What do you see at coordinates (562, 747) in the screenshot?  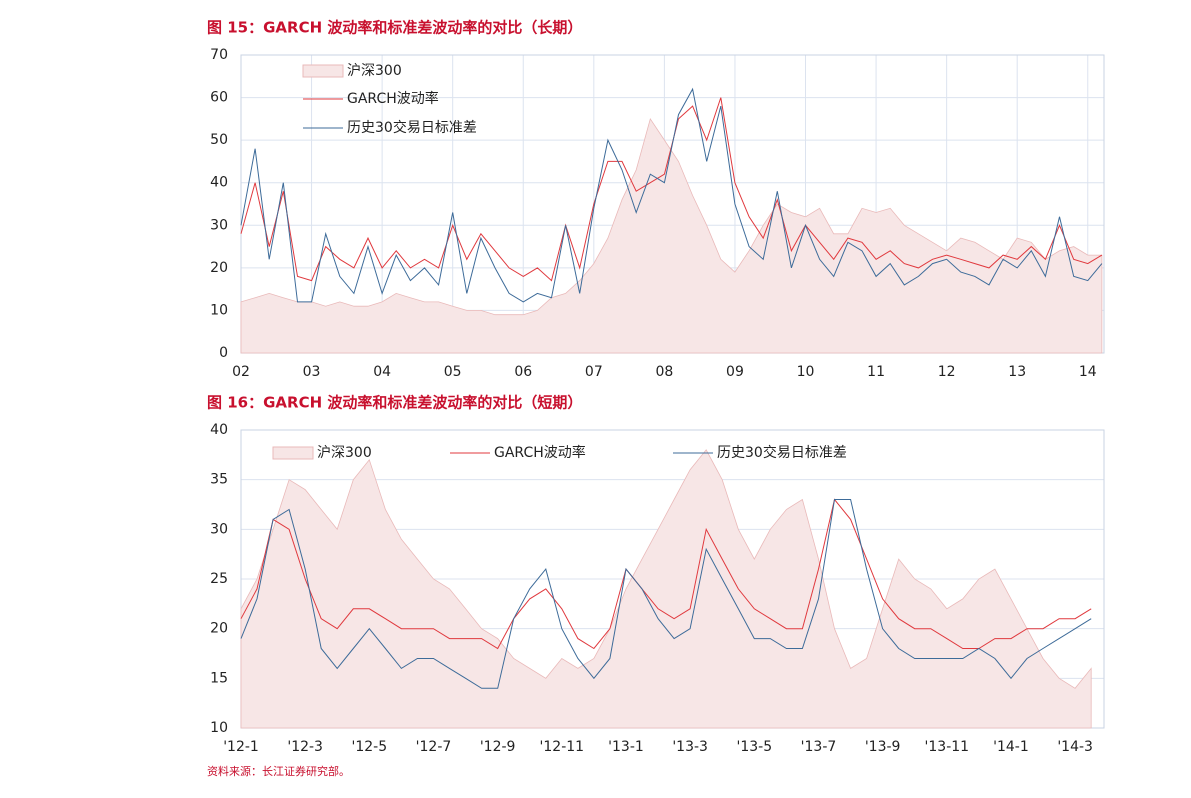 I see `x-tick-label: '12-11` at bounding box center [562, 747].